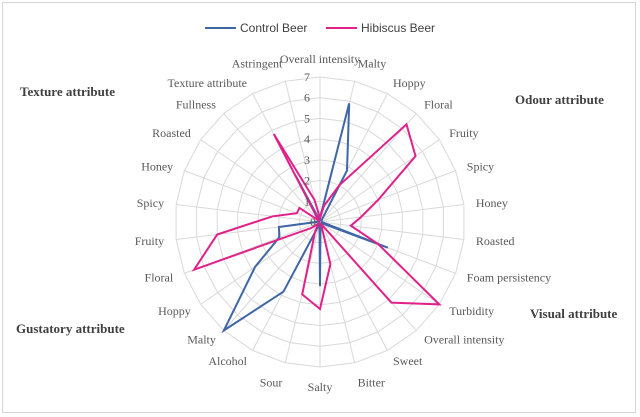 The width and height of the screenshot is (640, 417). Describe the element at coordinates (149, 241) in the screenshot. I see `axis-label-19-fruity: Fruity` at that location.